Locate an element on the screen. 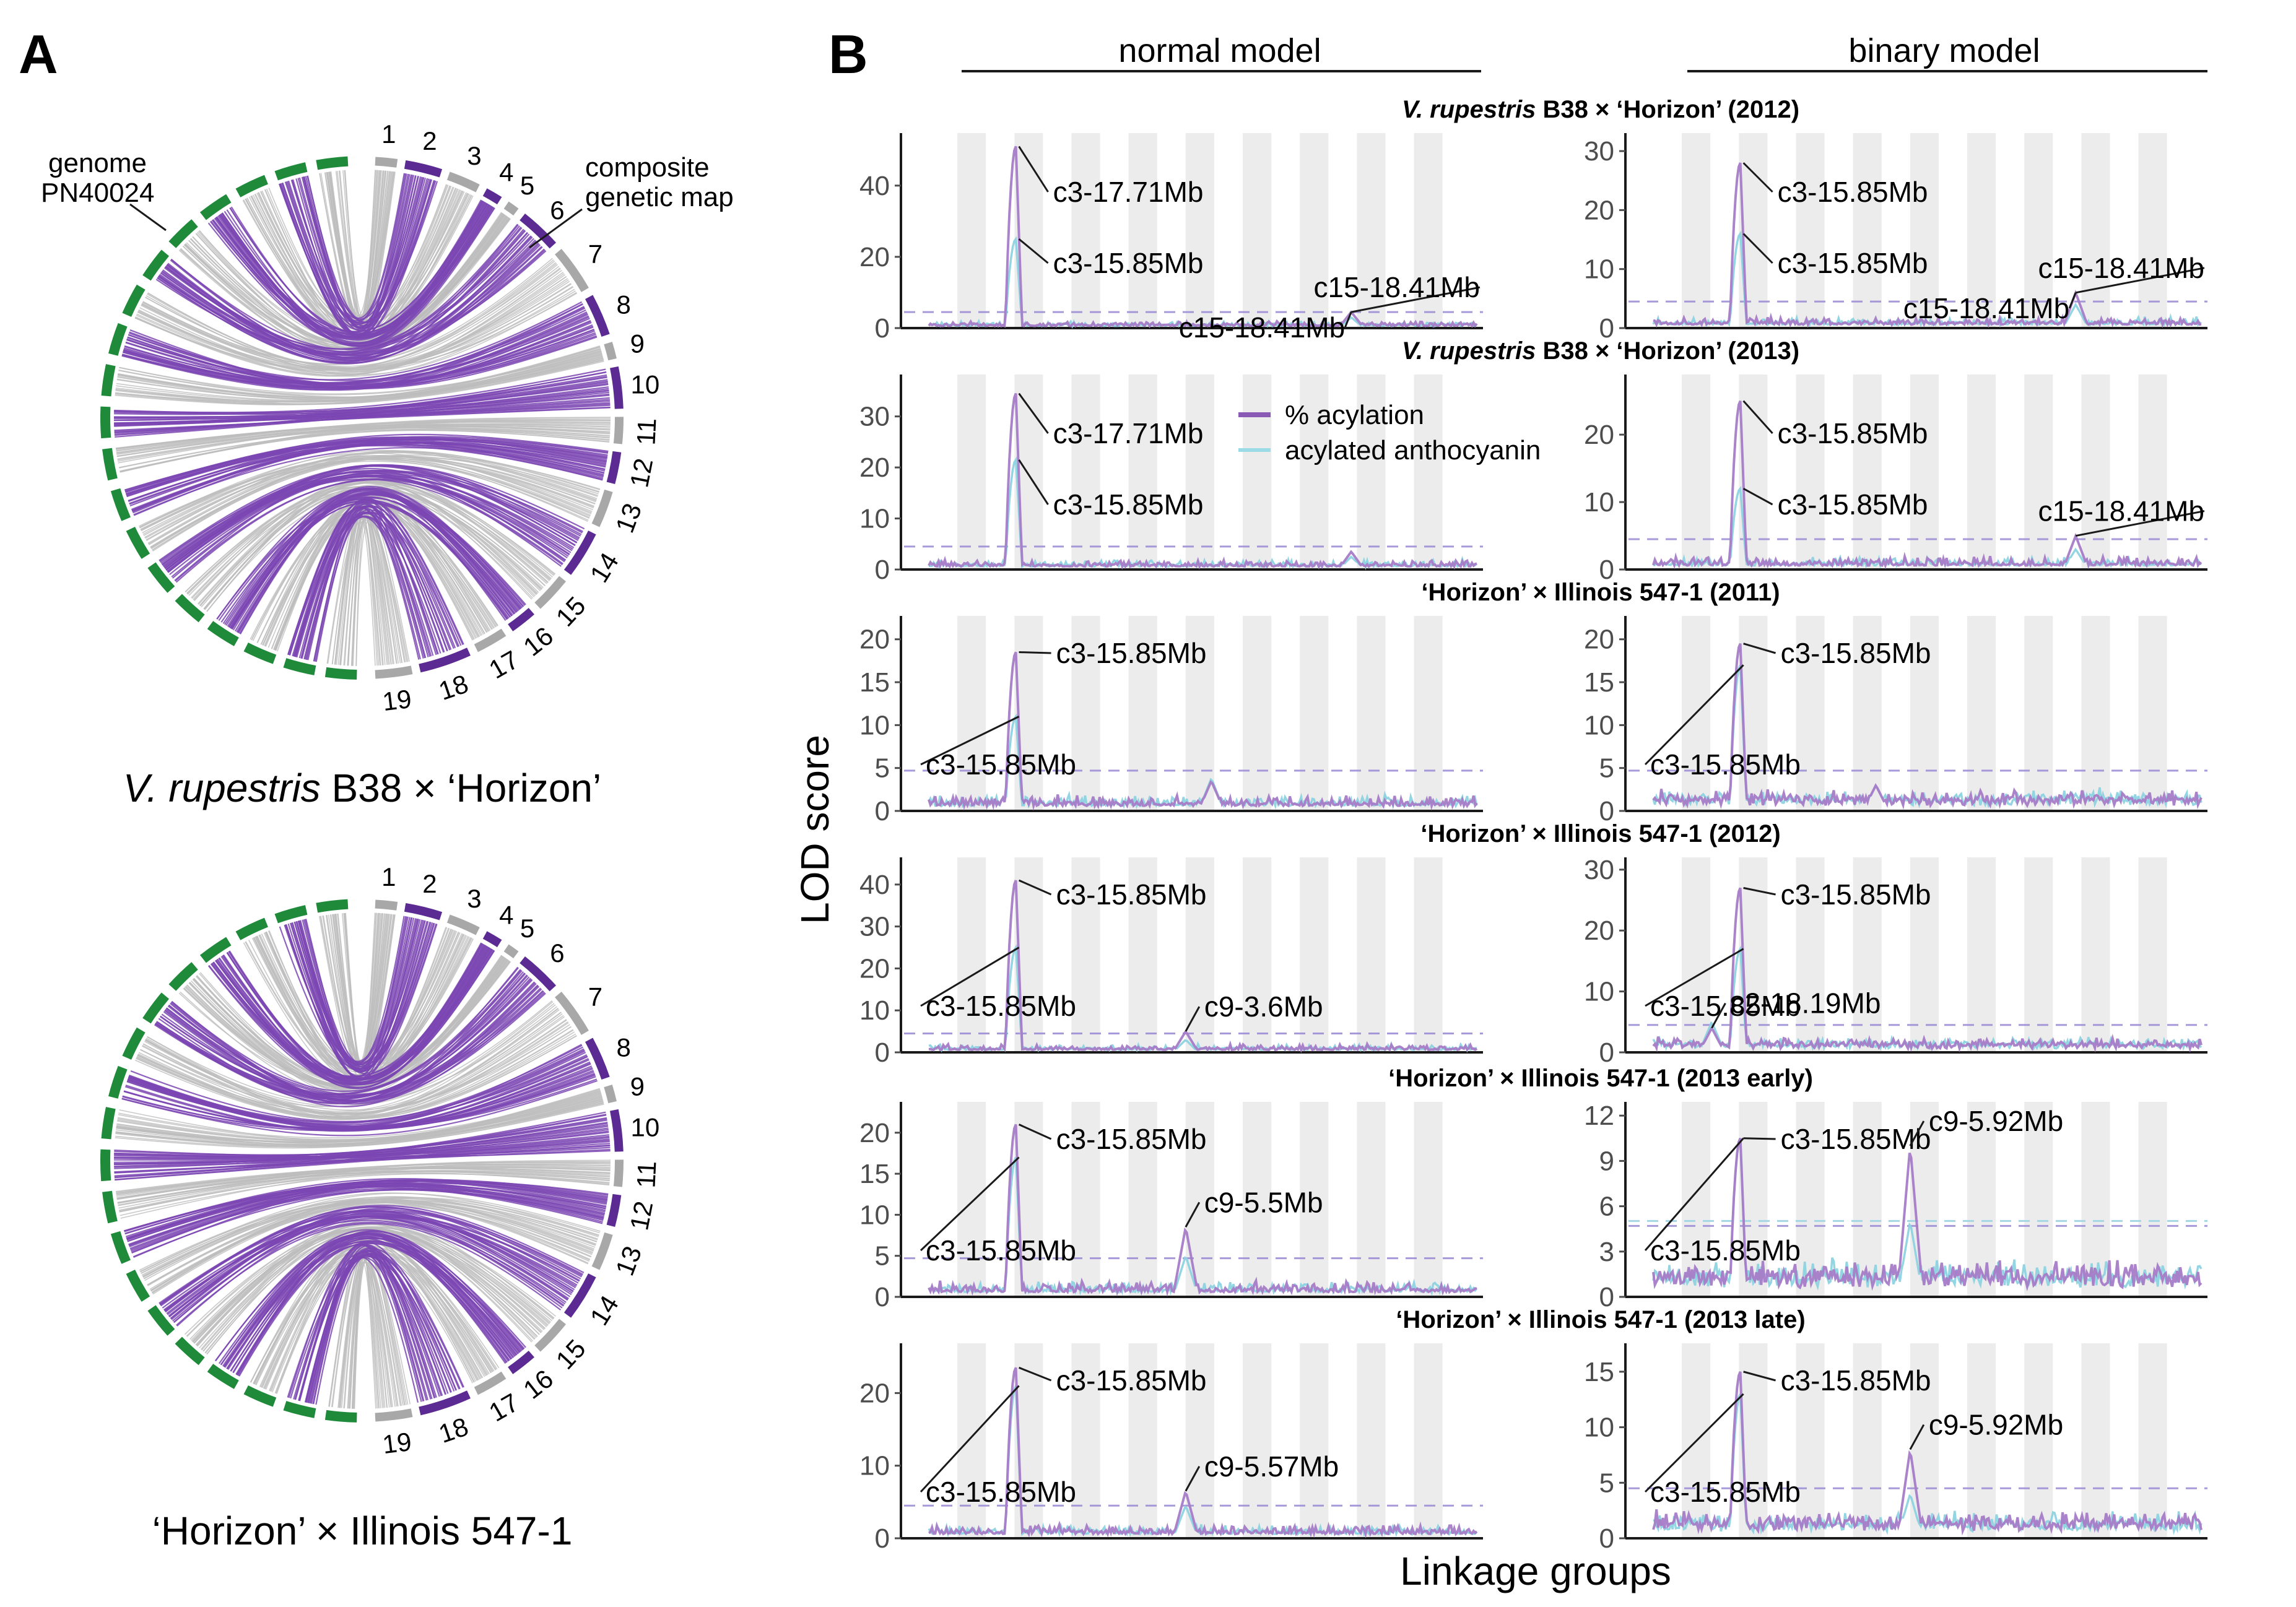 The image size is (2296, 1607). chromosome-8-arc is located at coordinates (597, 1059).